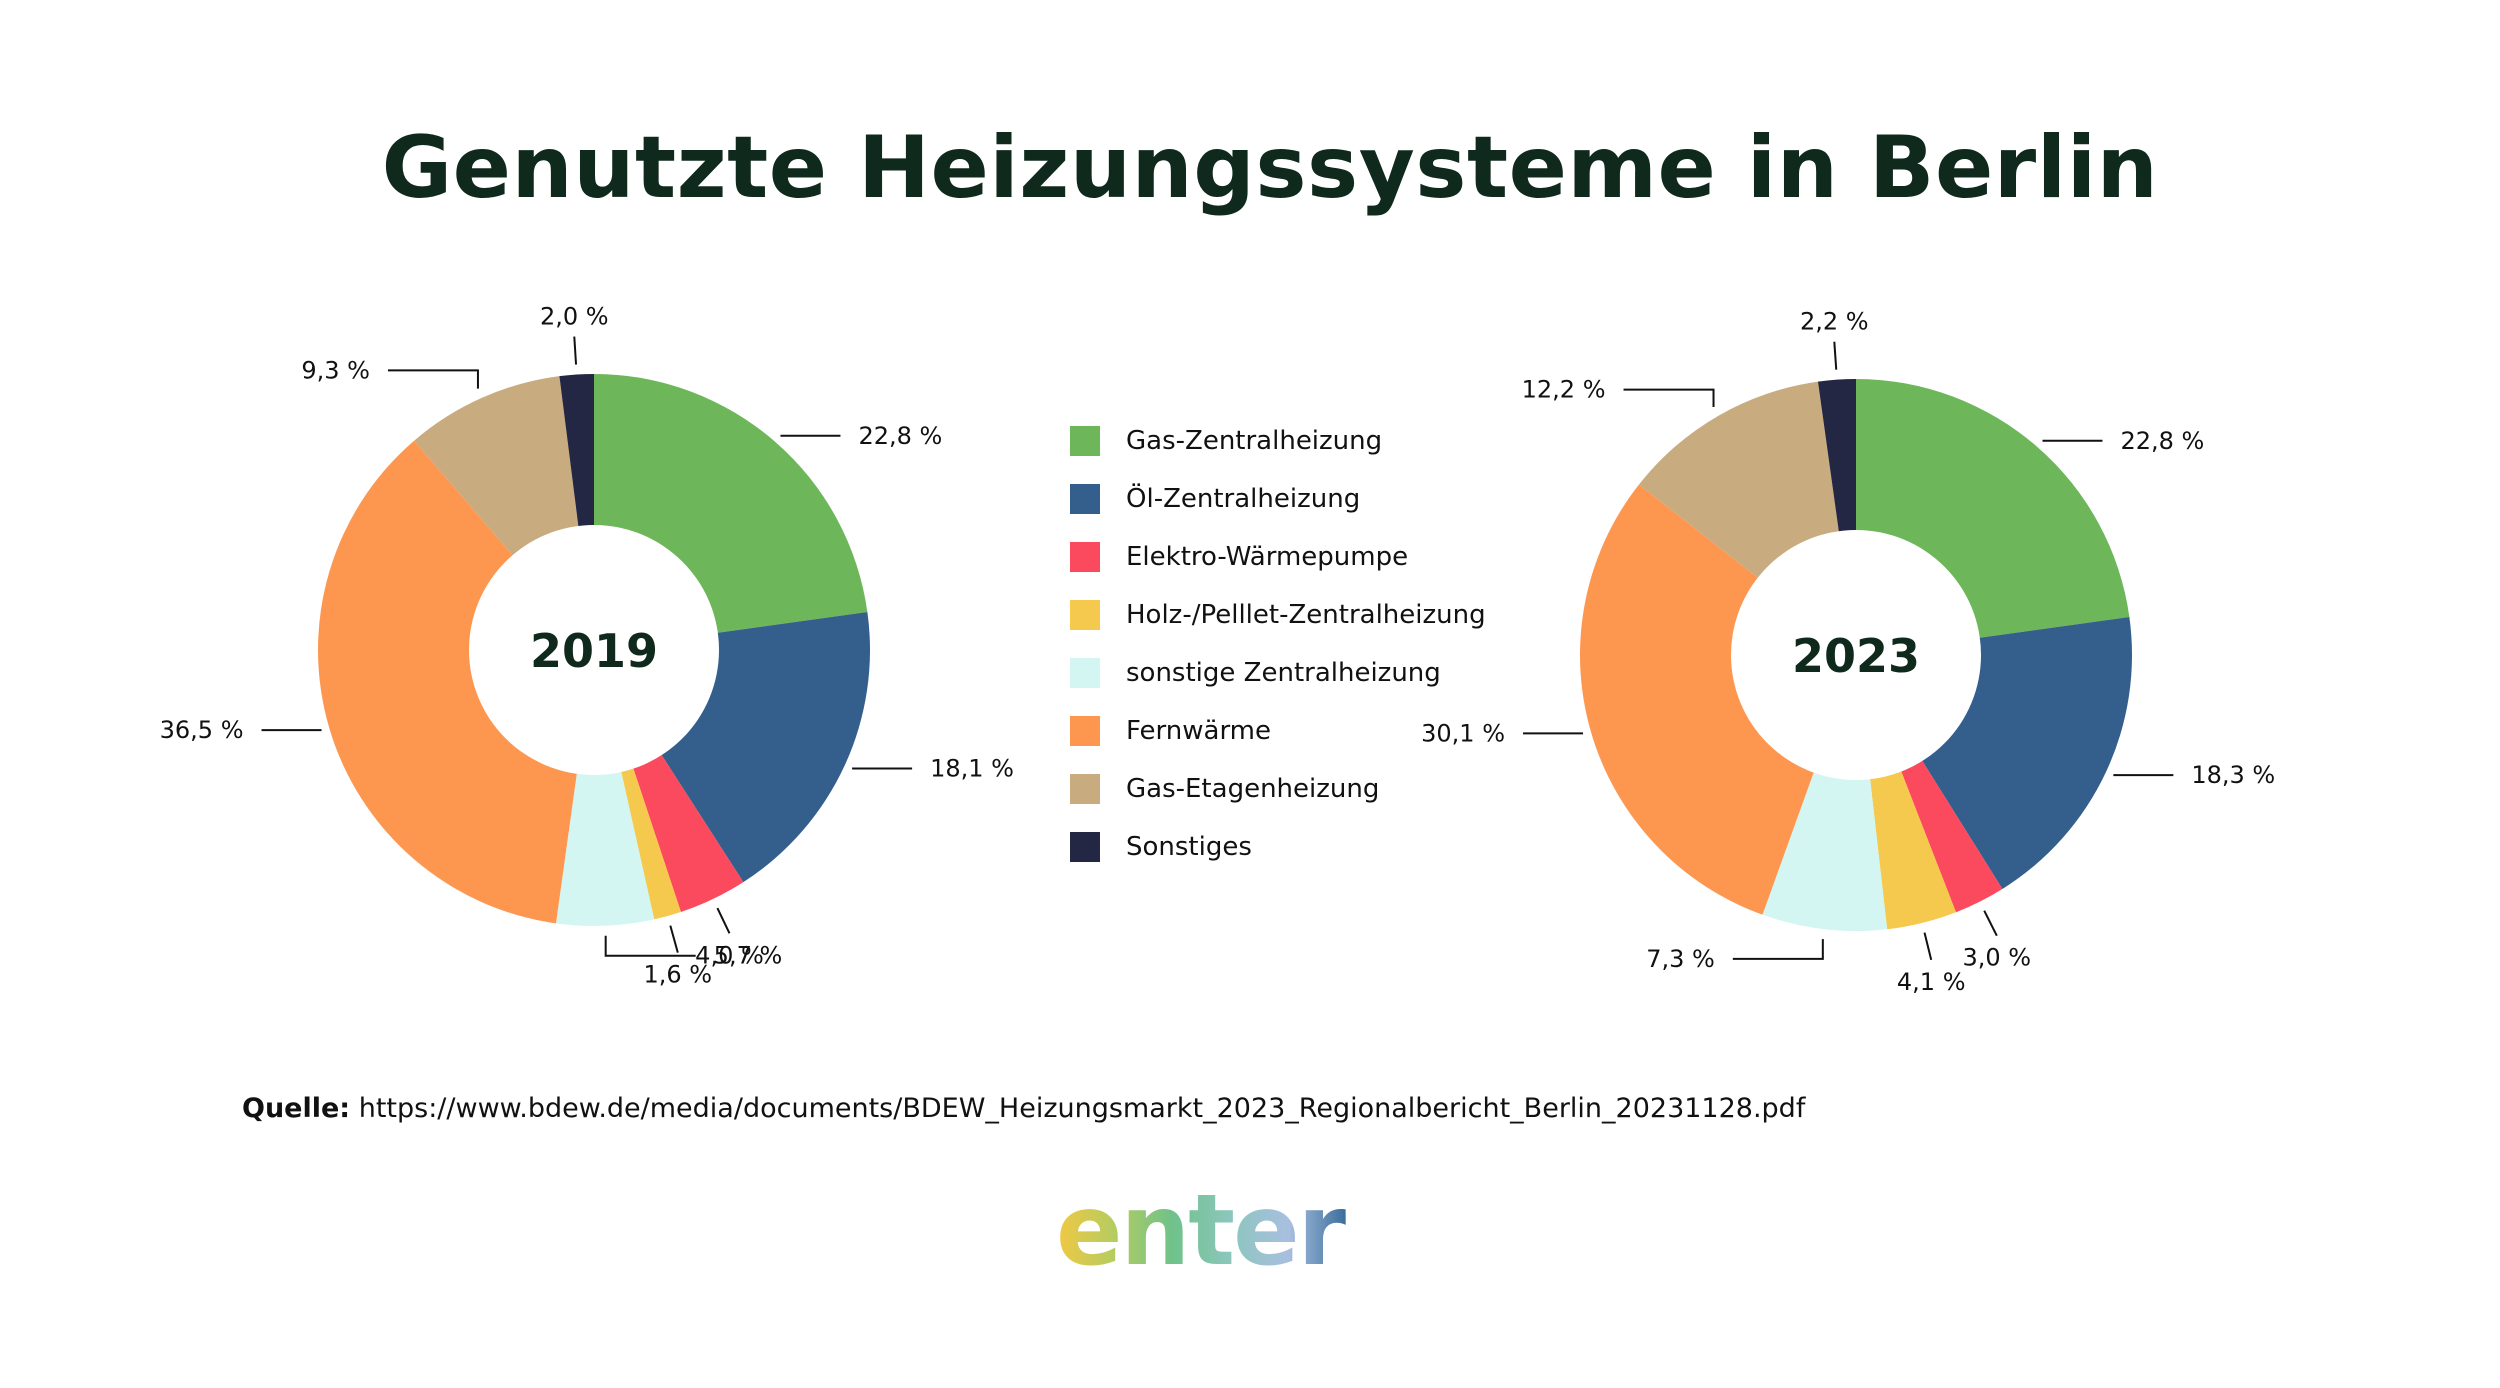 The image size is (2500, 1388). What do you see at coordinates (202, 730) in the screenshot?
I see `value-label: 36,5 %` at bounding box center [202, 730].